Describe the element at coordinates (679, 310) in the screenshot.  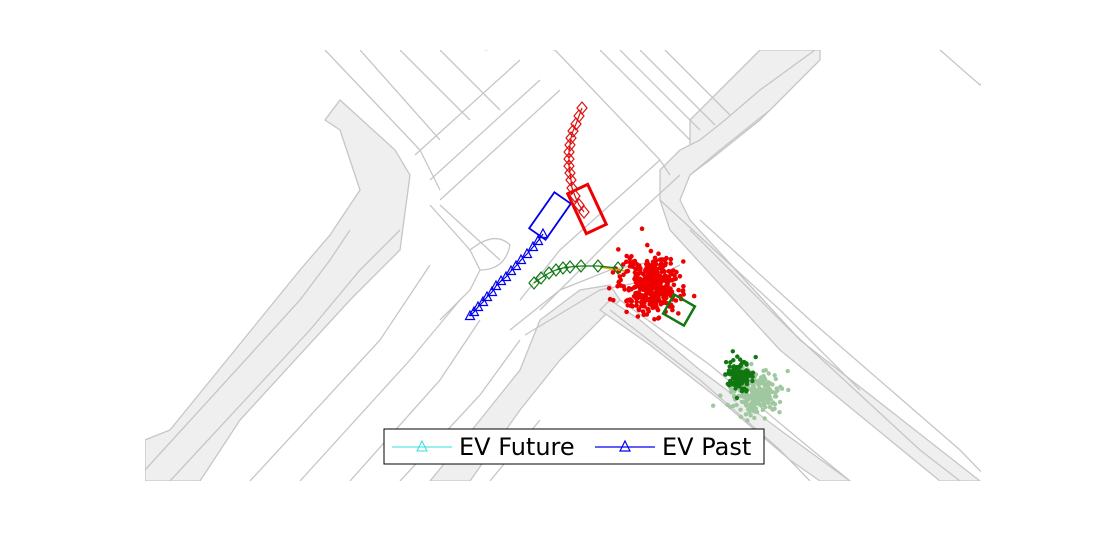
I see `agent-green-bounding-box` at that location.